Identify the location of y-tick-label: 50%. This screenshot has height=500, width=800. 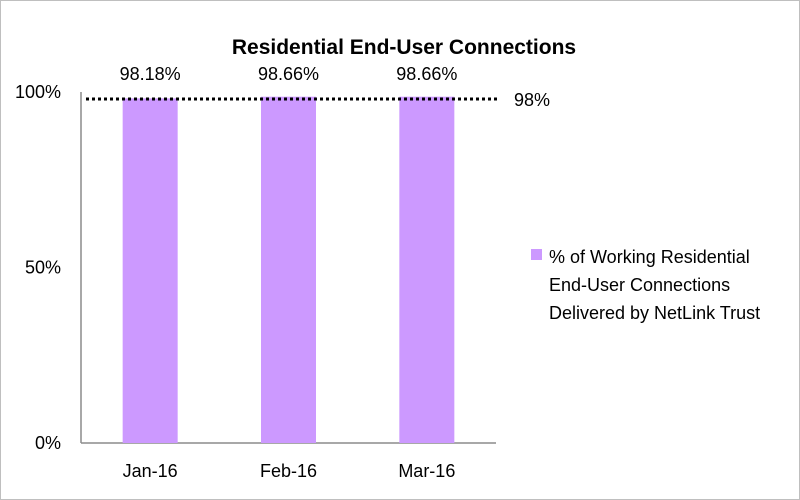
(43, 268).